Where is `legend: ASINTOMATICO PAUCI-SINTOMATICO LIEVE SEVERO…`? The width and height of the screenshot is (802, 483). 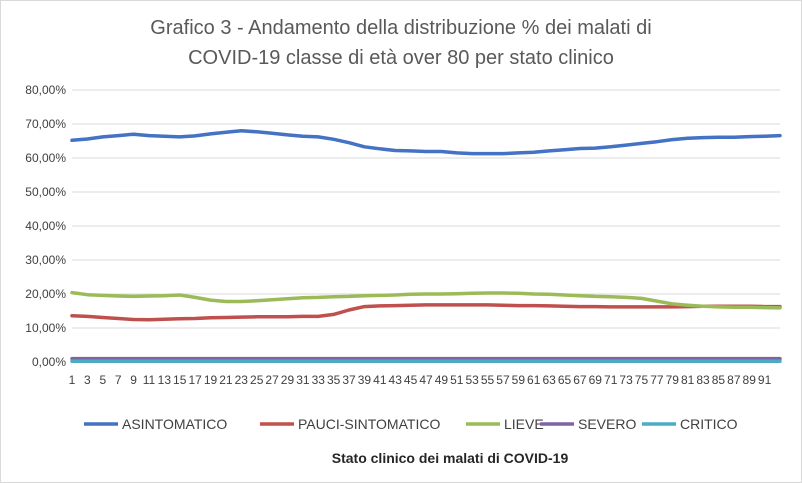
legend: ASINTOMATICO PAUCI-SINTOMATICO LIEVE SEVERO… is located at coordinates (411, 424).